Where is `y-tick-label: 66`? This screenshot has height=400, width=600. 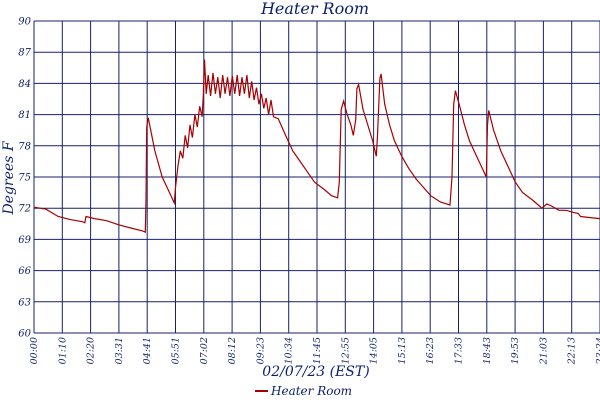 y-tick-label: 66 is located at coordinates (24, 271).